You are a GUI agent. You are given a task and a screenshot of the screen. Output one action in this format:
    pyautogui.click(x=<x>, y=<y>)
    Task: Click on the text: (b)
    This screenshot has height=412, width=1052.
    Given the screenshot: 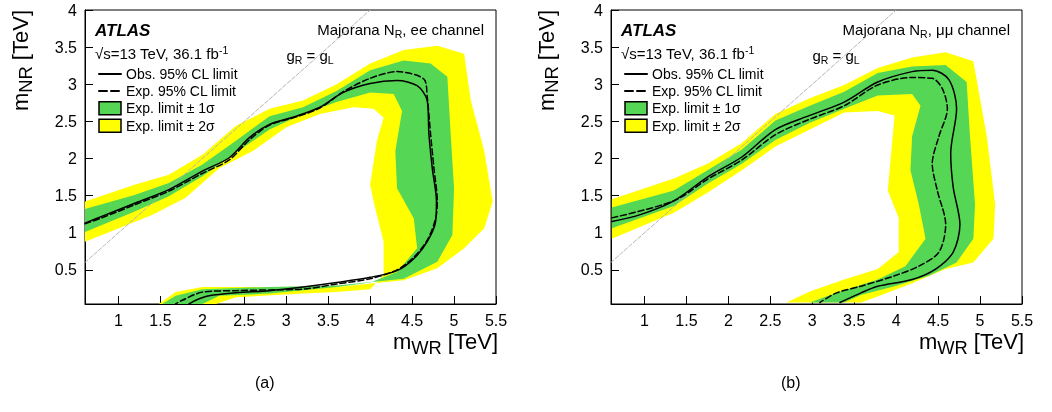 What is the action you would take?
    pyautogui.click(x=791, y=382)
    